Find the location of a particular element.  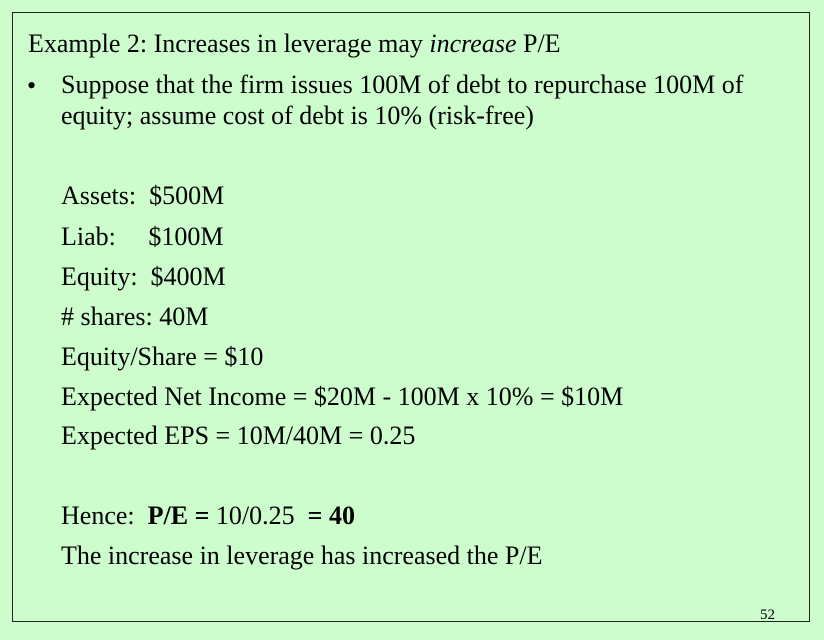

hence-label: Hence: is located at coordinates (104, 515).